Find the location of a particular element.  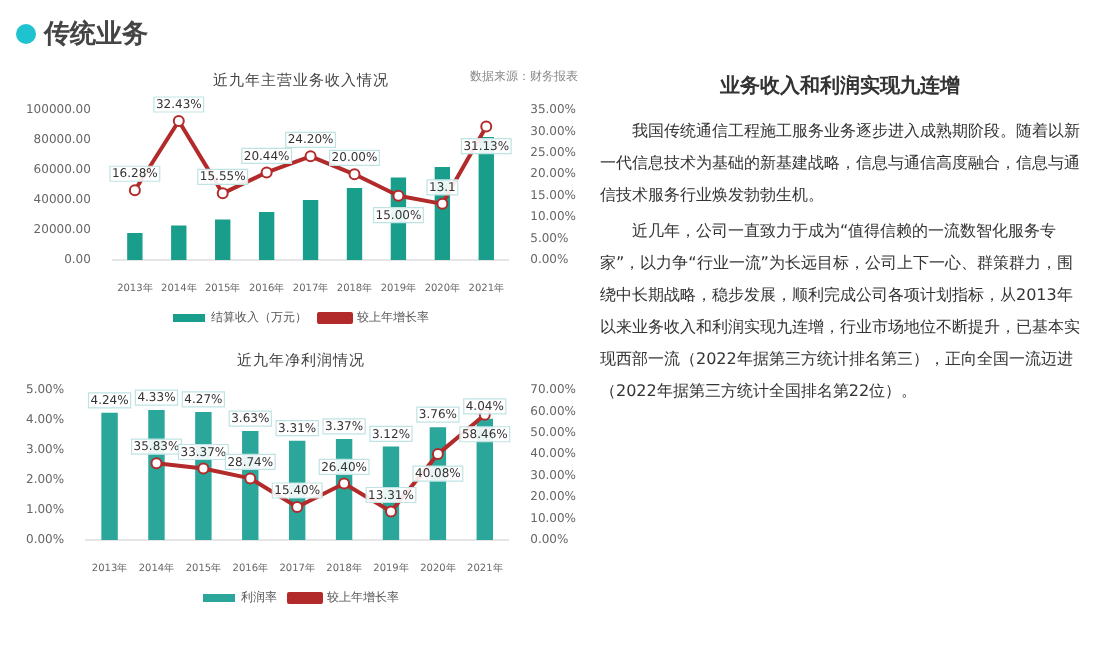

text: 业务收入和利润实现九连增 is located at coordinates (840, 86).